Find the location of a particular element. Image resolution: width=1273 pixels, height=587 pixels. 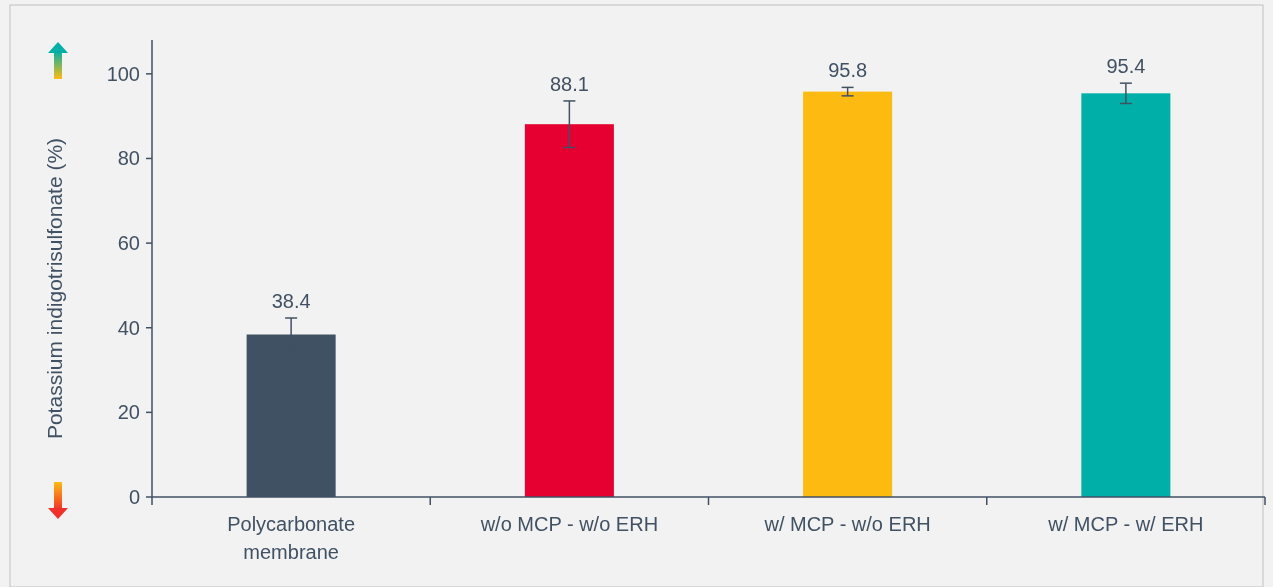

data-label: 95.8 is located at coordinates (848, 70).